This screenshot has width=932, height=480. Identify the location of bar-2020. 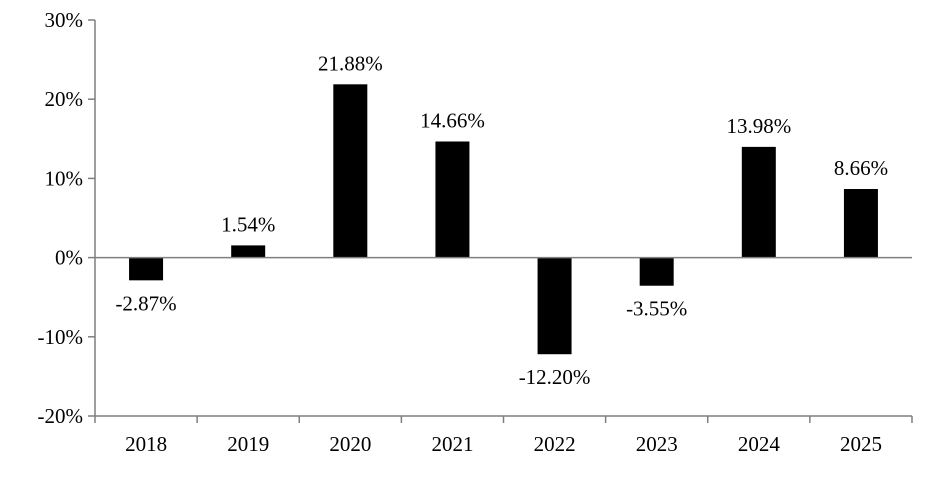
(350, 171).